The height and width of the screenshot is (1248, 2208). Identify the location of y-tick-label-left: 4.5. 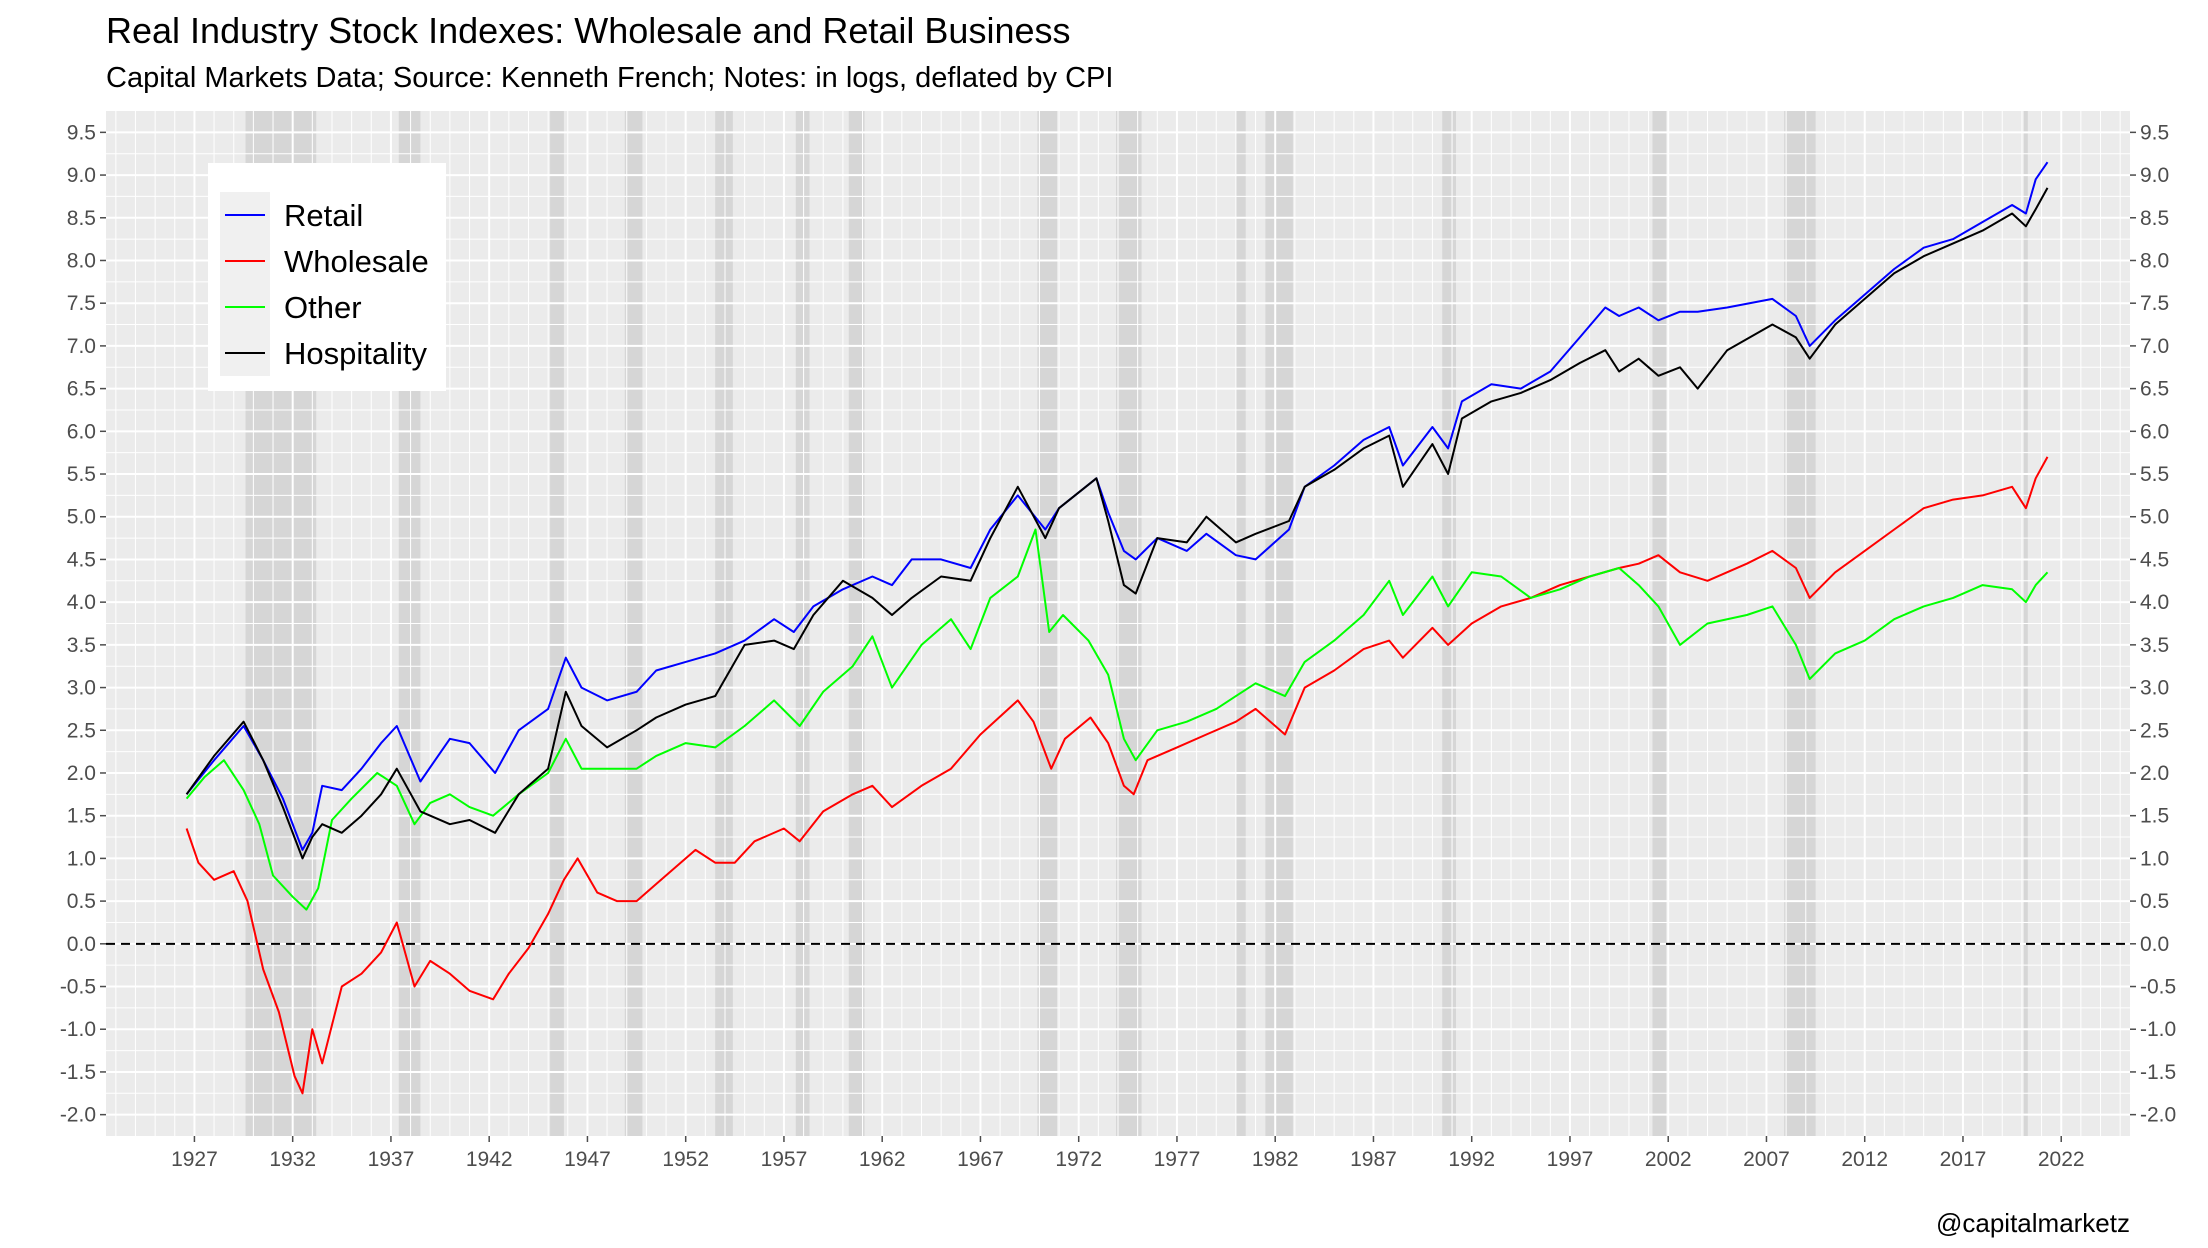
(81, 559).